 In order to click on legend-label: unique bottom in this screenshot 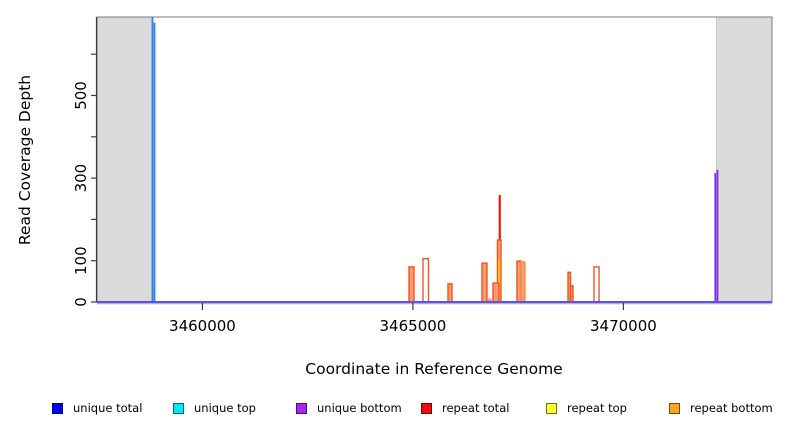, I will do `click(359, 408)`.